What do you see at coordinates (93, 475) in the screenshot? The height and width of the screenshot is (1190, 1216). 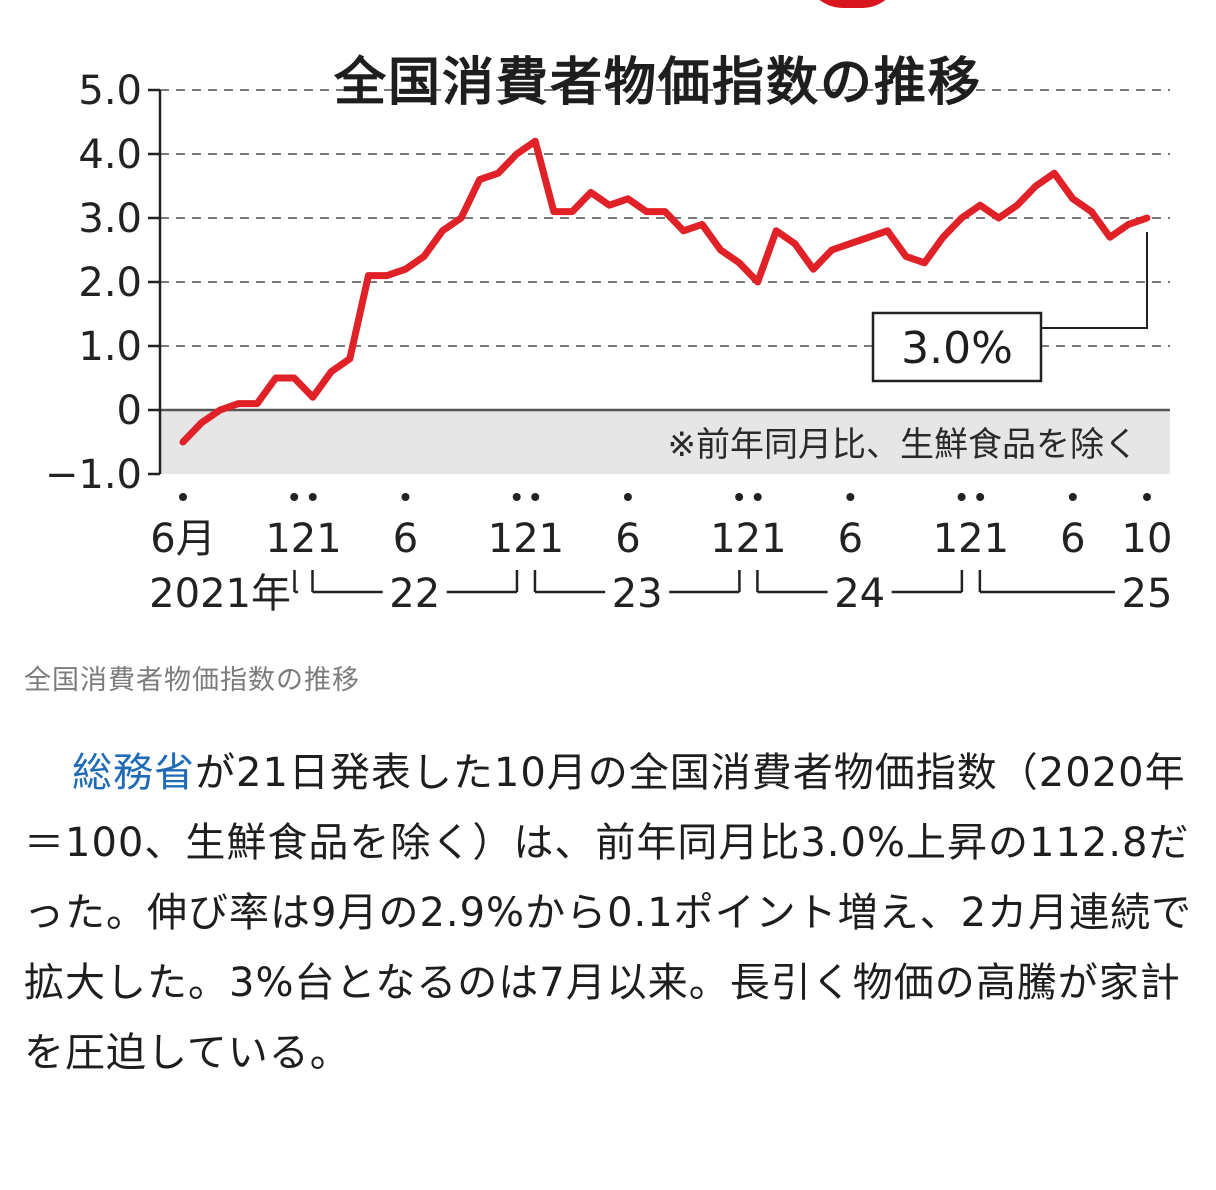 I see `y-tick-label: −1.0` at bounding box center [93, 475].